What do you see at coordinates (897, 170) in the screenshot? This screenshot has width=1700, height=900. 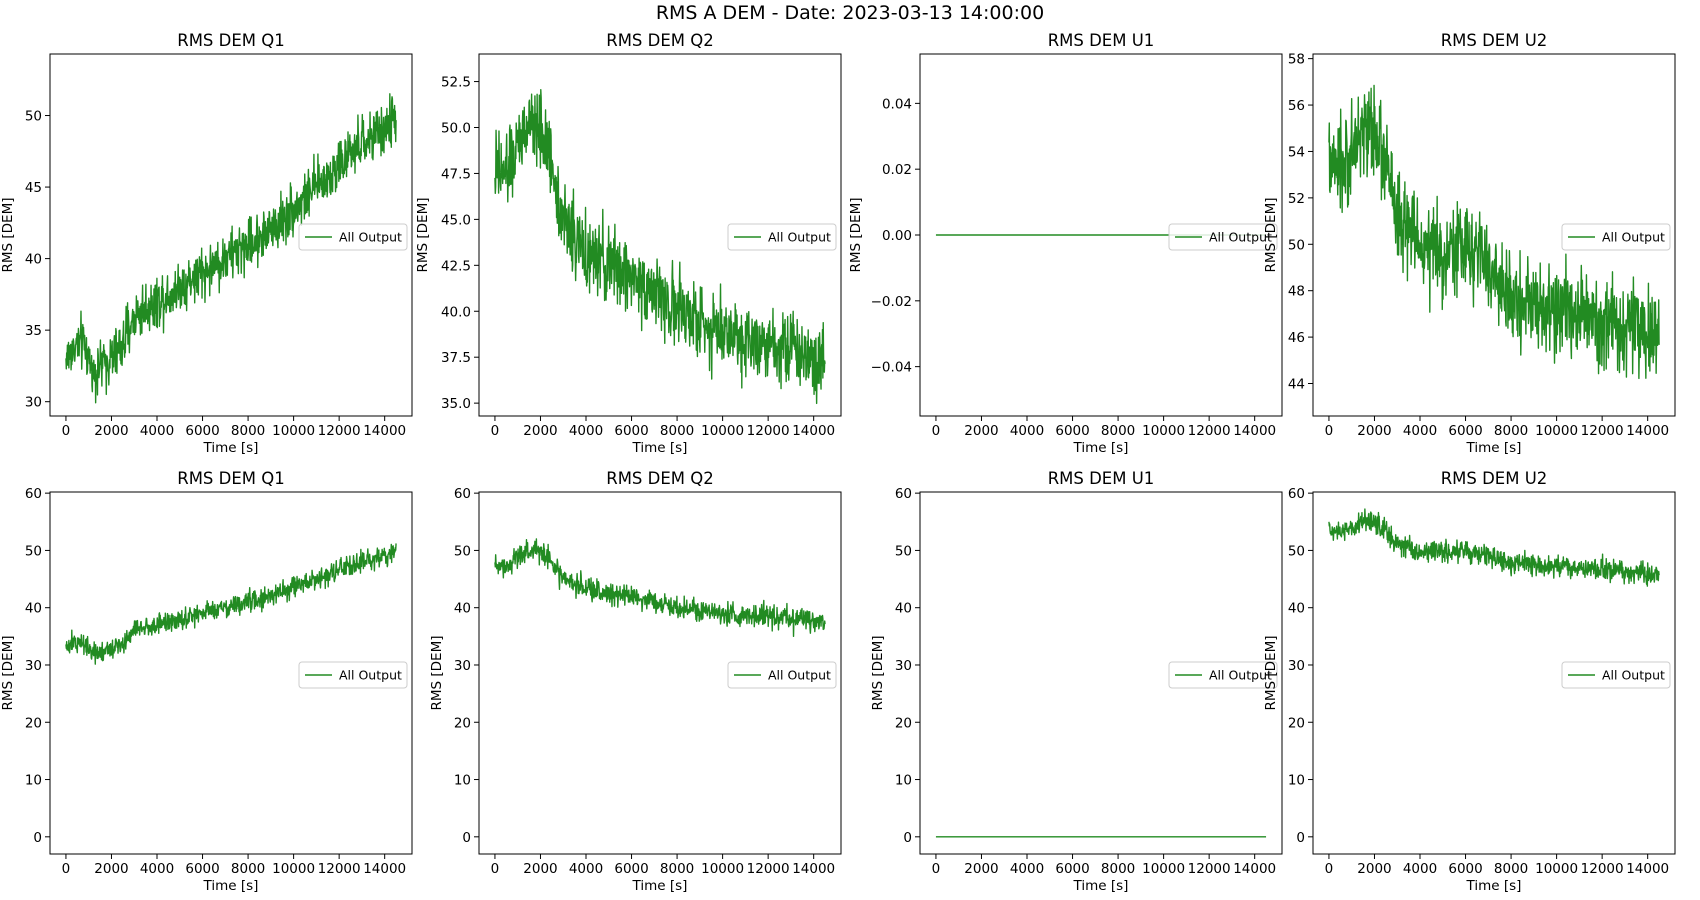 I see `y-tick-label: 0.02` at bounding box center [897, 170].